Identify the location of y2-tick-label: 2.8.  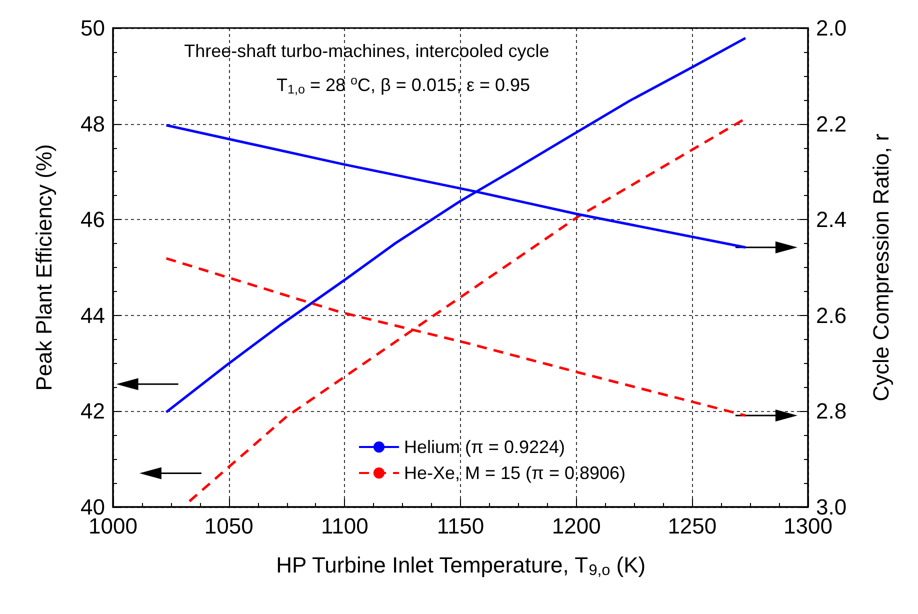
(831, 411).